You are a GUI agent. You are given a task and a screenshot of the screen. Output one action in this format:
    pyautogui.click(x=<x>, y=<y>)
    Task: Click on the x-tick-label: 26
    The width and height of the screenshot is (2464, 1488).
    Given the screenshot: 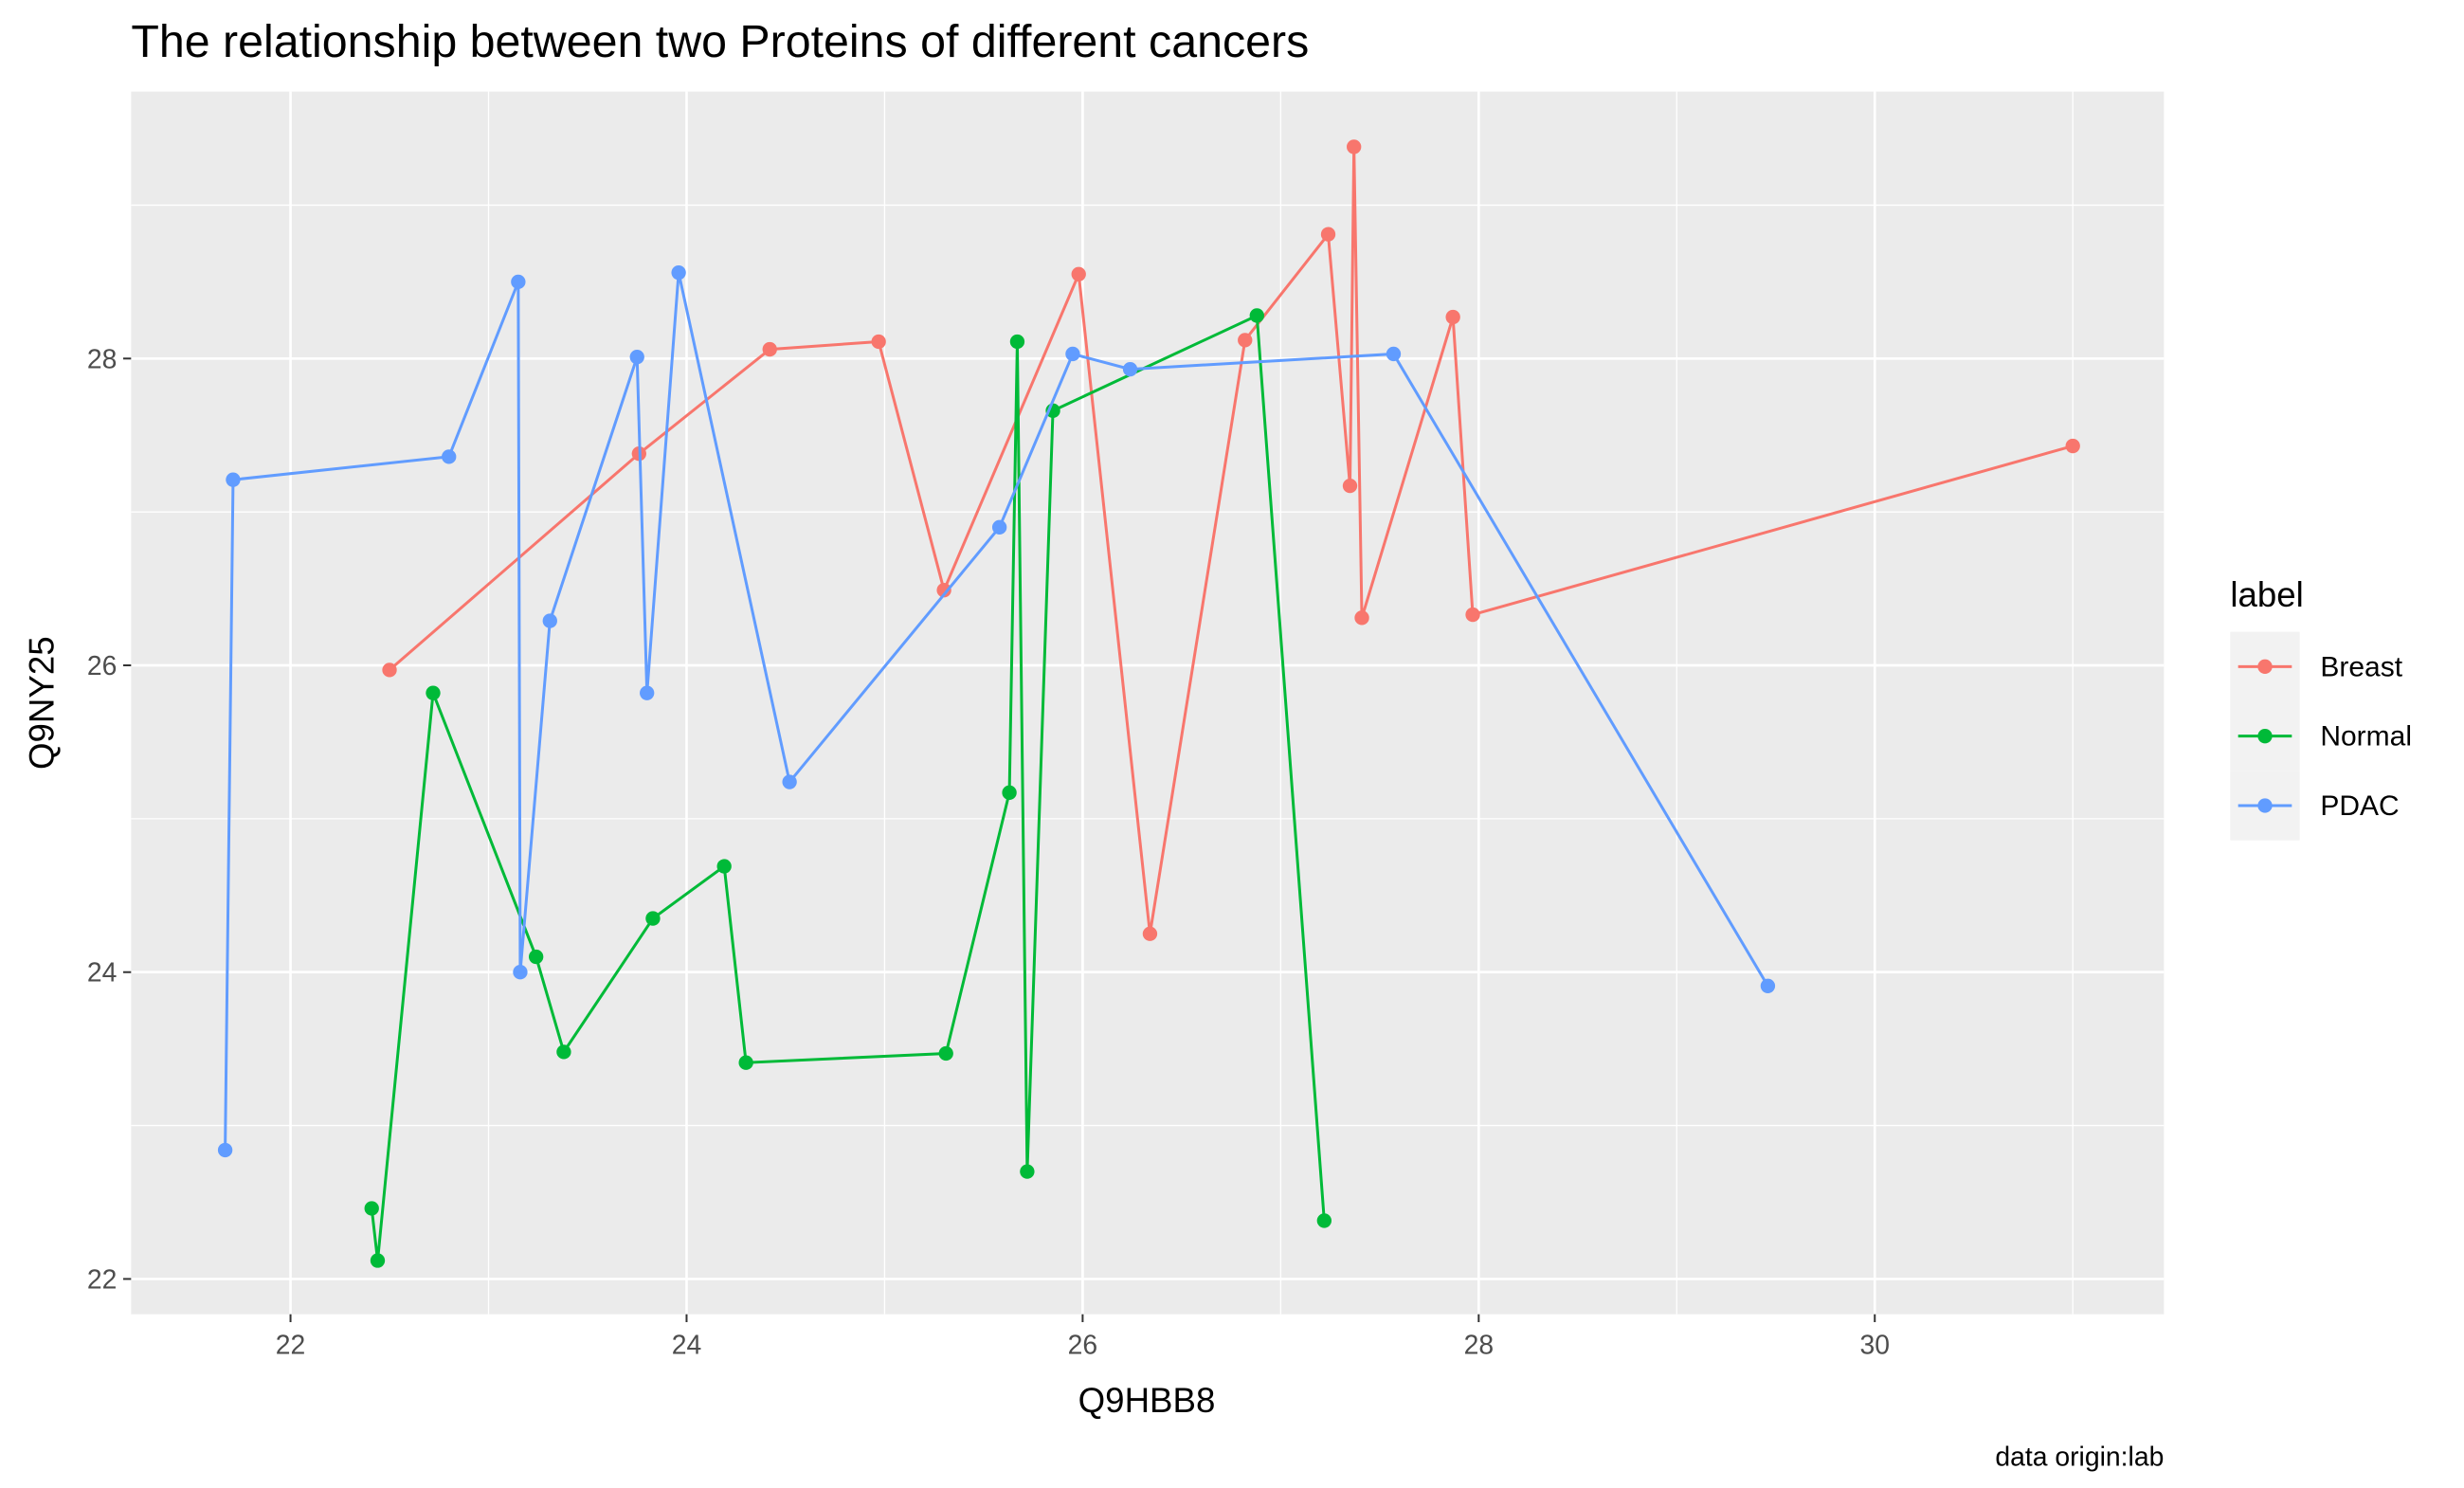 What is the action you would take?
    pyautogui.click(x=1083, y=1345)
    